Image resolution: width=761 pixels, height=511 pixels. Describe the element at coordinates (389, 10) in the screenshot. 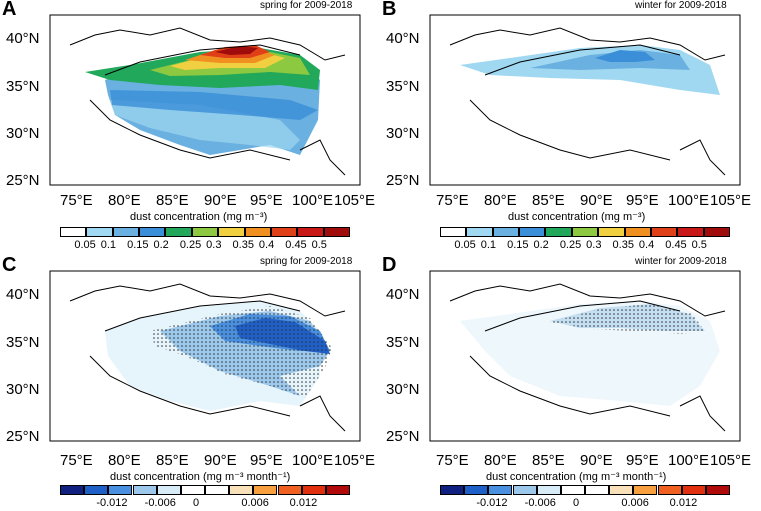

I see `panel-letter: B` at that location.